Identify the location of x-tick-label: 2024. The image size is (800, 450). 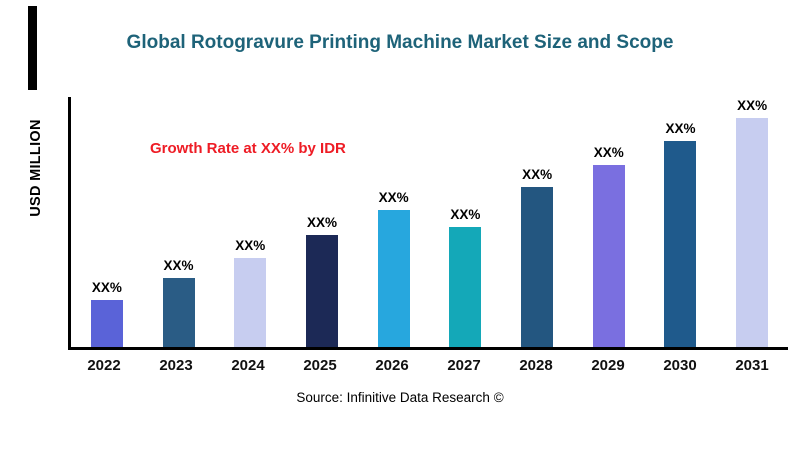
(248, 365).